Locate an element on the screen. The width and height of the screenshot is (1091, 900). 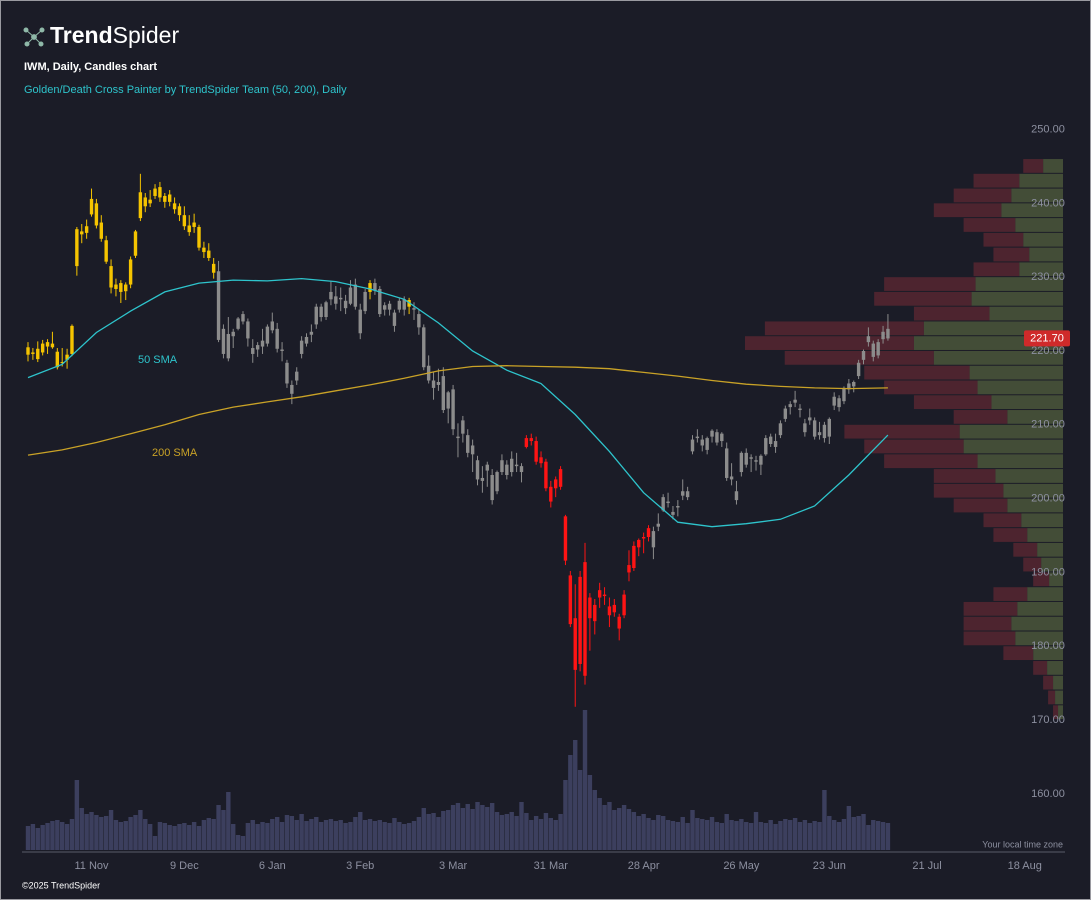
brand-bold: Trend is located at coordinates (81, 35).